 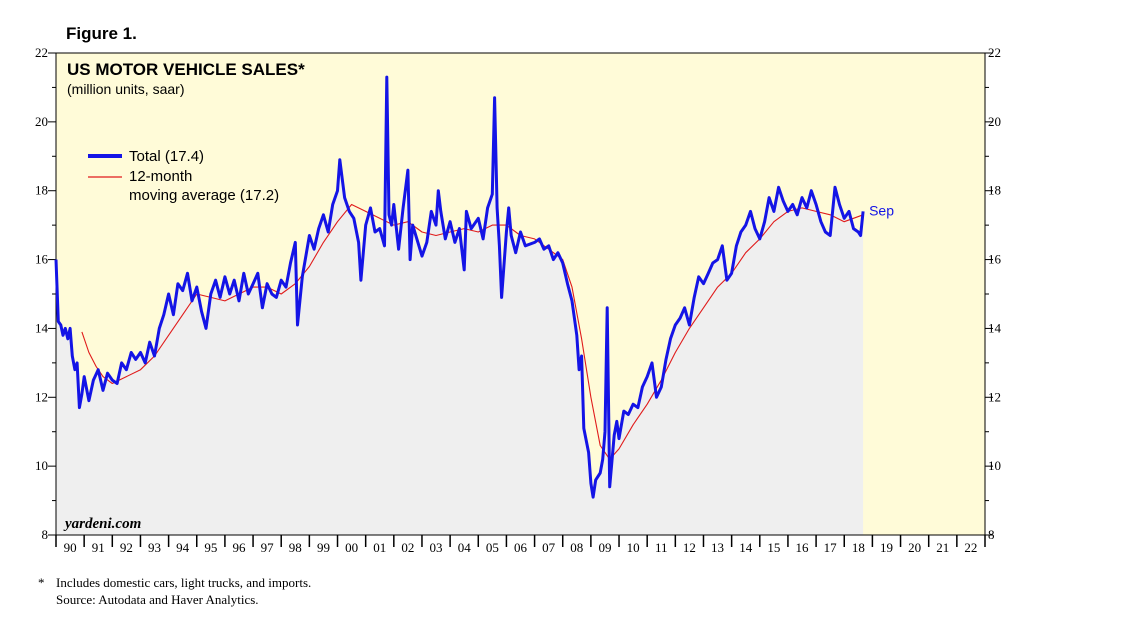 I want to click on watermark: yardeni.com, so click(x=102, y=524).